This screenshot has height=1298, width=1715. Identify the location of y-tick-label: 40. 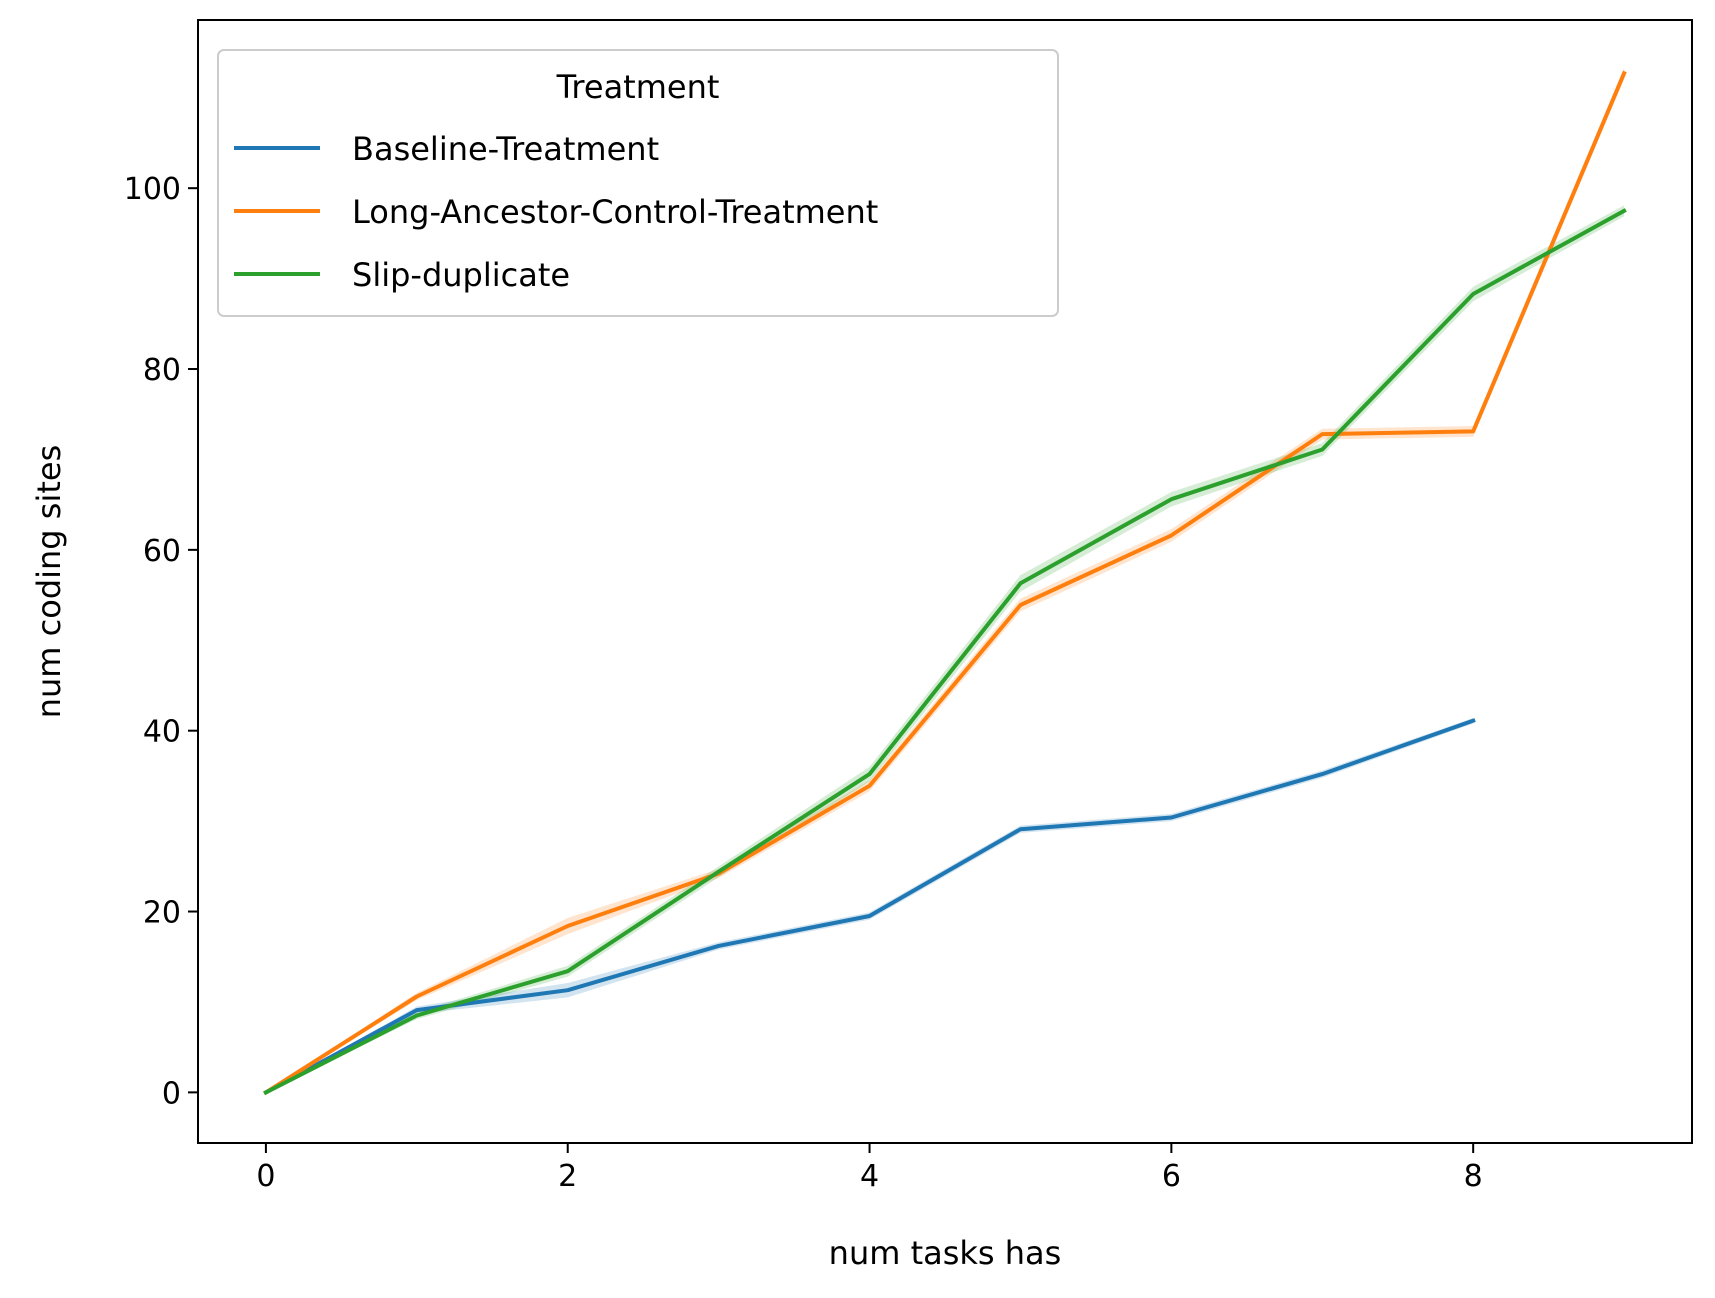
(162, 732).